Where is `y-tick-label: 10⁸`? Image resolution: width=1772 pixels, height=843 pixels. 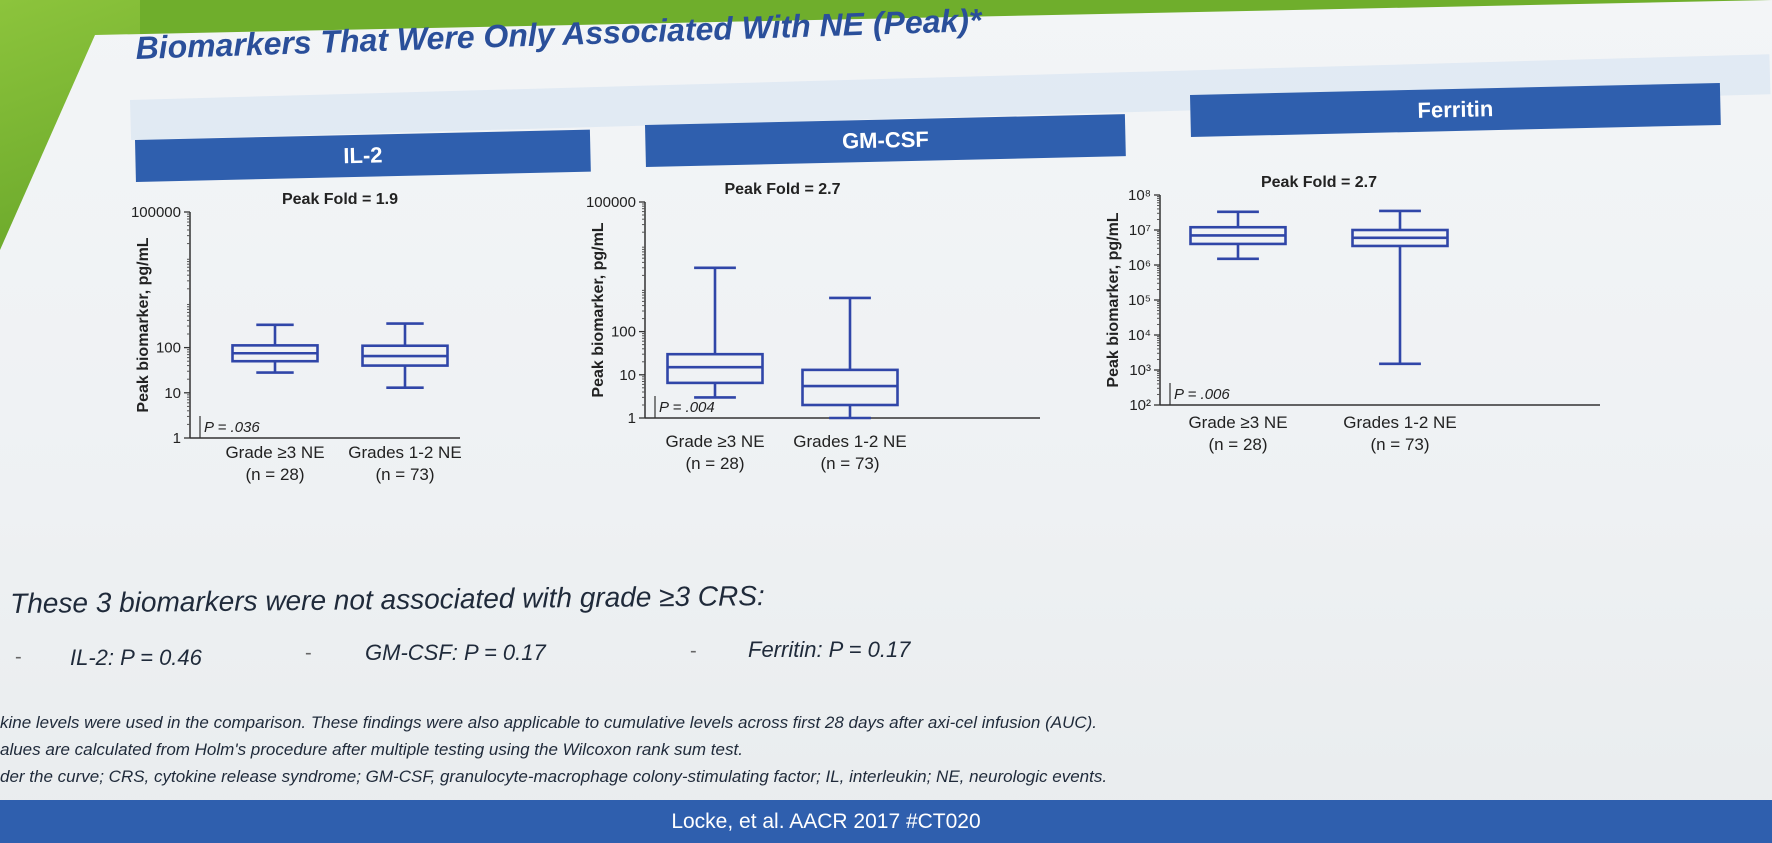
y-tick-label: 10⁸ is located at coordinates (1139, 195).